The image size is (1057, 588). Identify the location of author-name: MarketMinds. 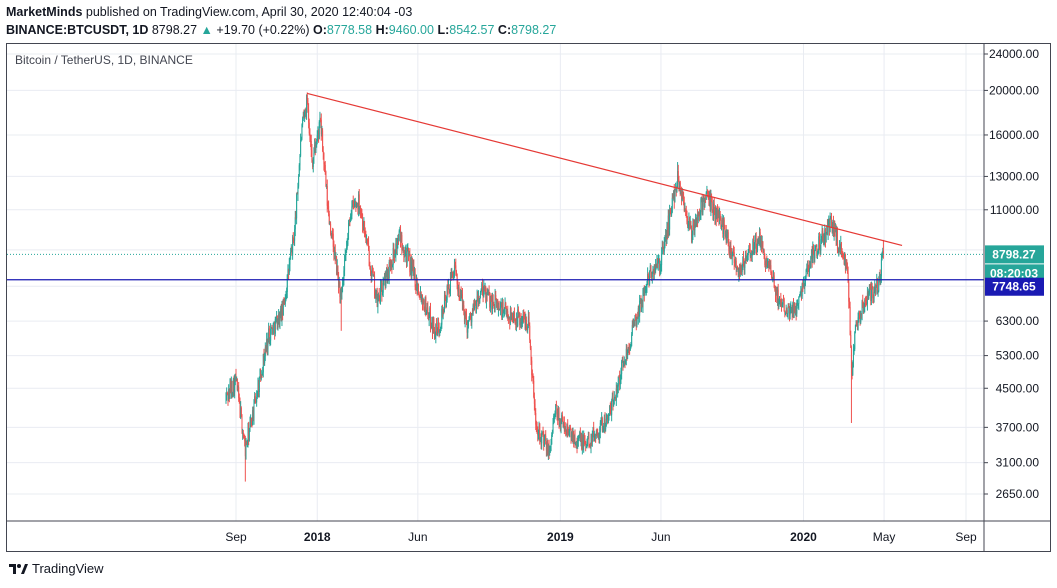
(44, 12).